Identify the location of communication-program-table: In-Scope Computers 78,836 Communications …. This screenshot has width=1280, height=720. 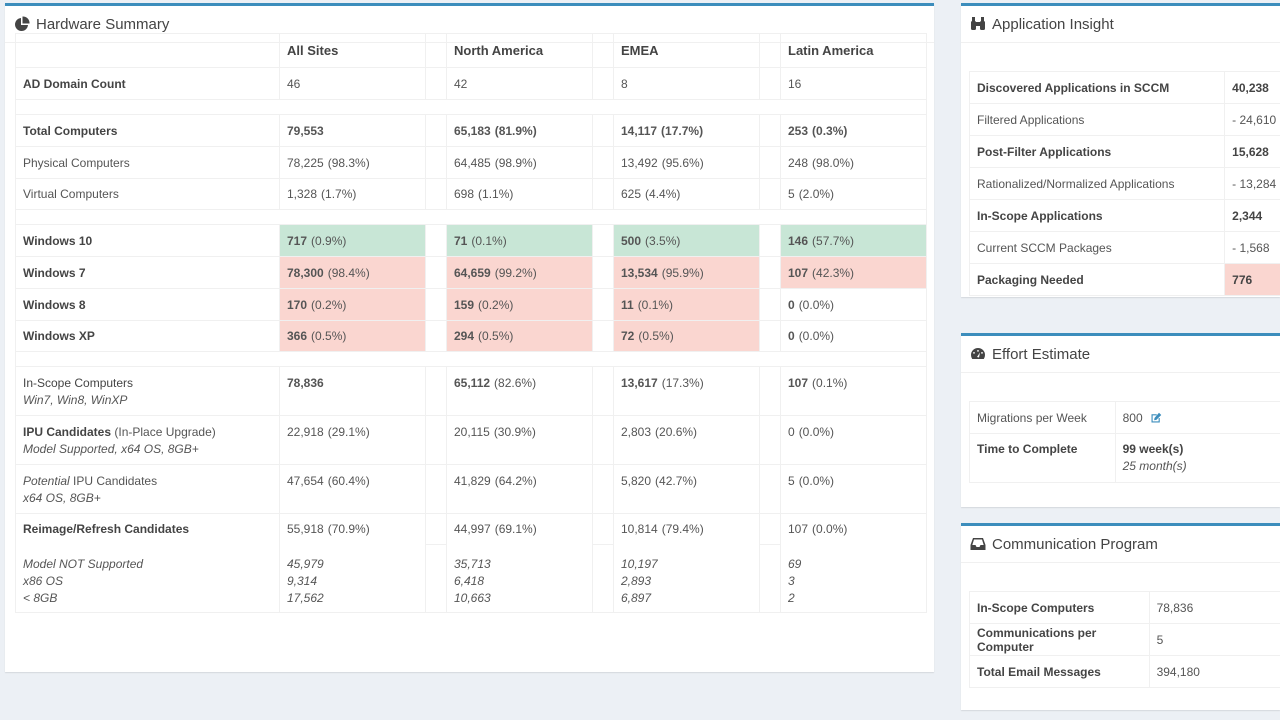
(1124, 639).